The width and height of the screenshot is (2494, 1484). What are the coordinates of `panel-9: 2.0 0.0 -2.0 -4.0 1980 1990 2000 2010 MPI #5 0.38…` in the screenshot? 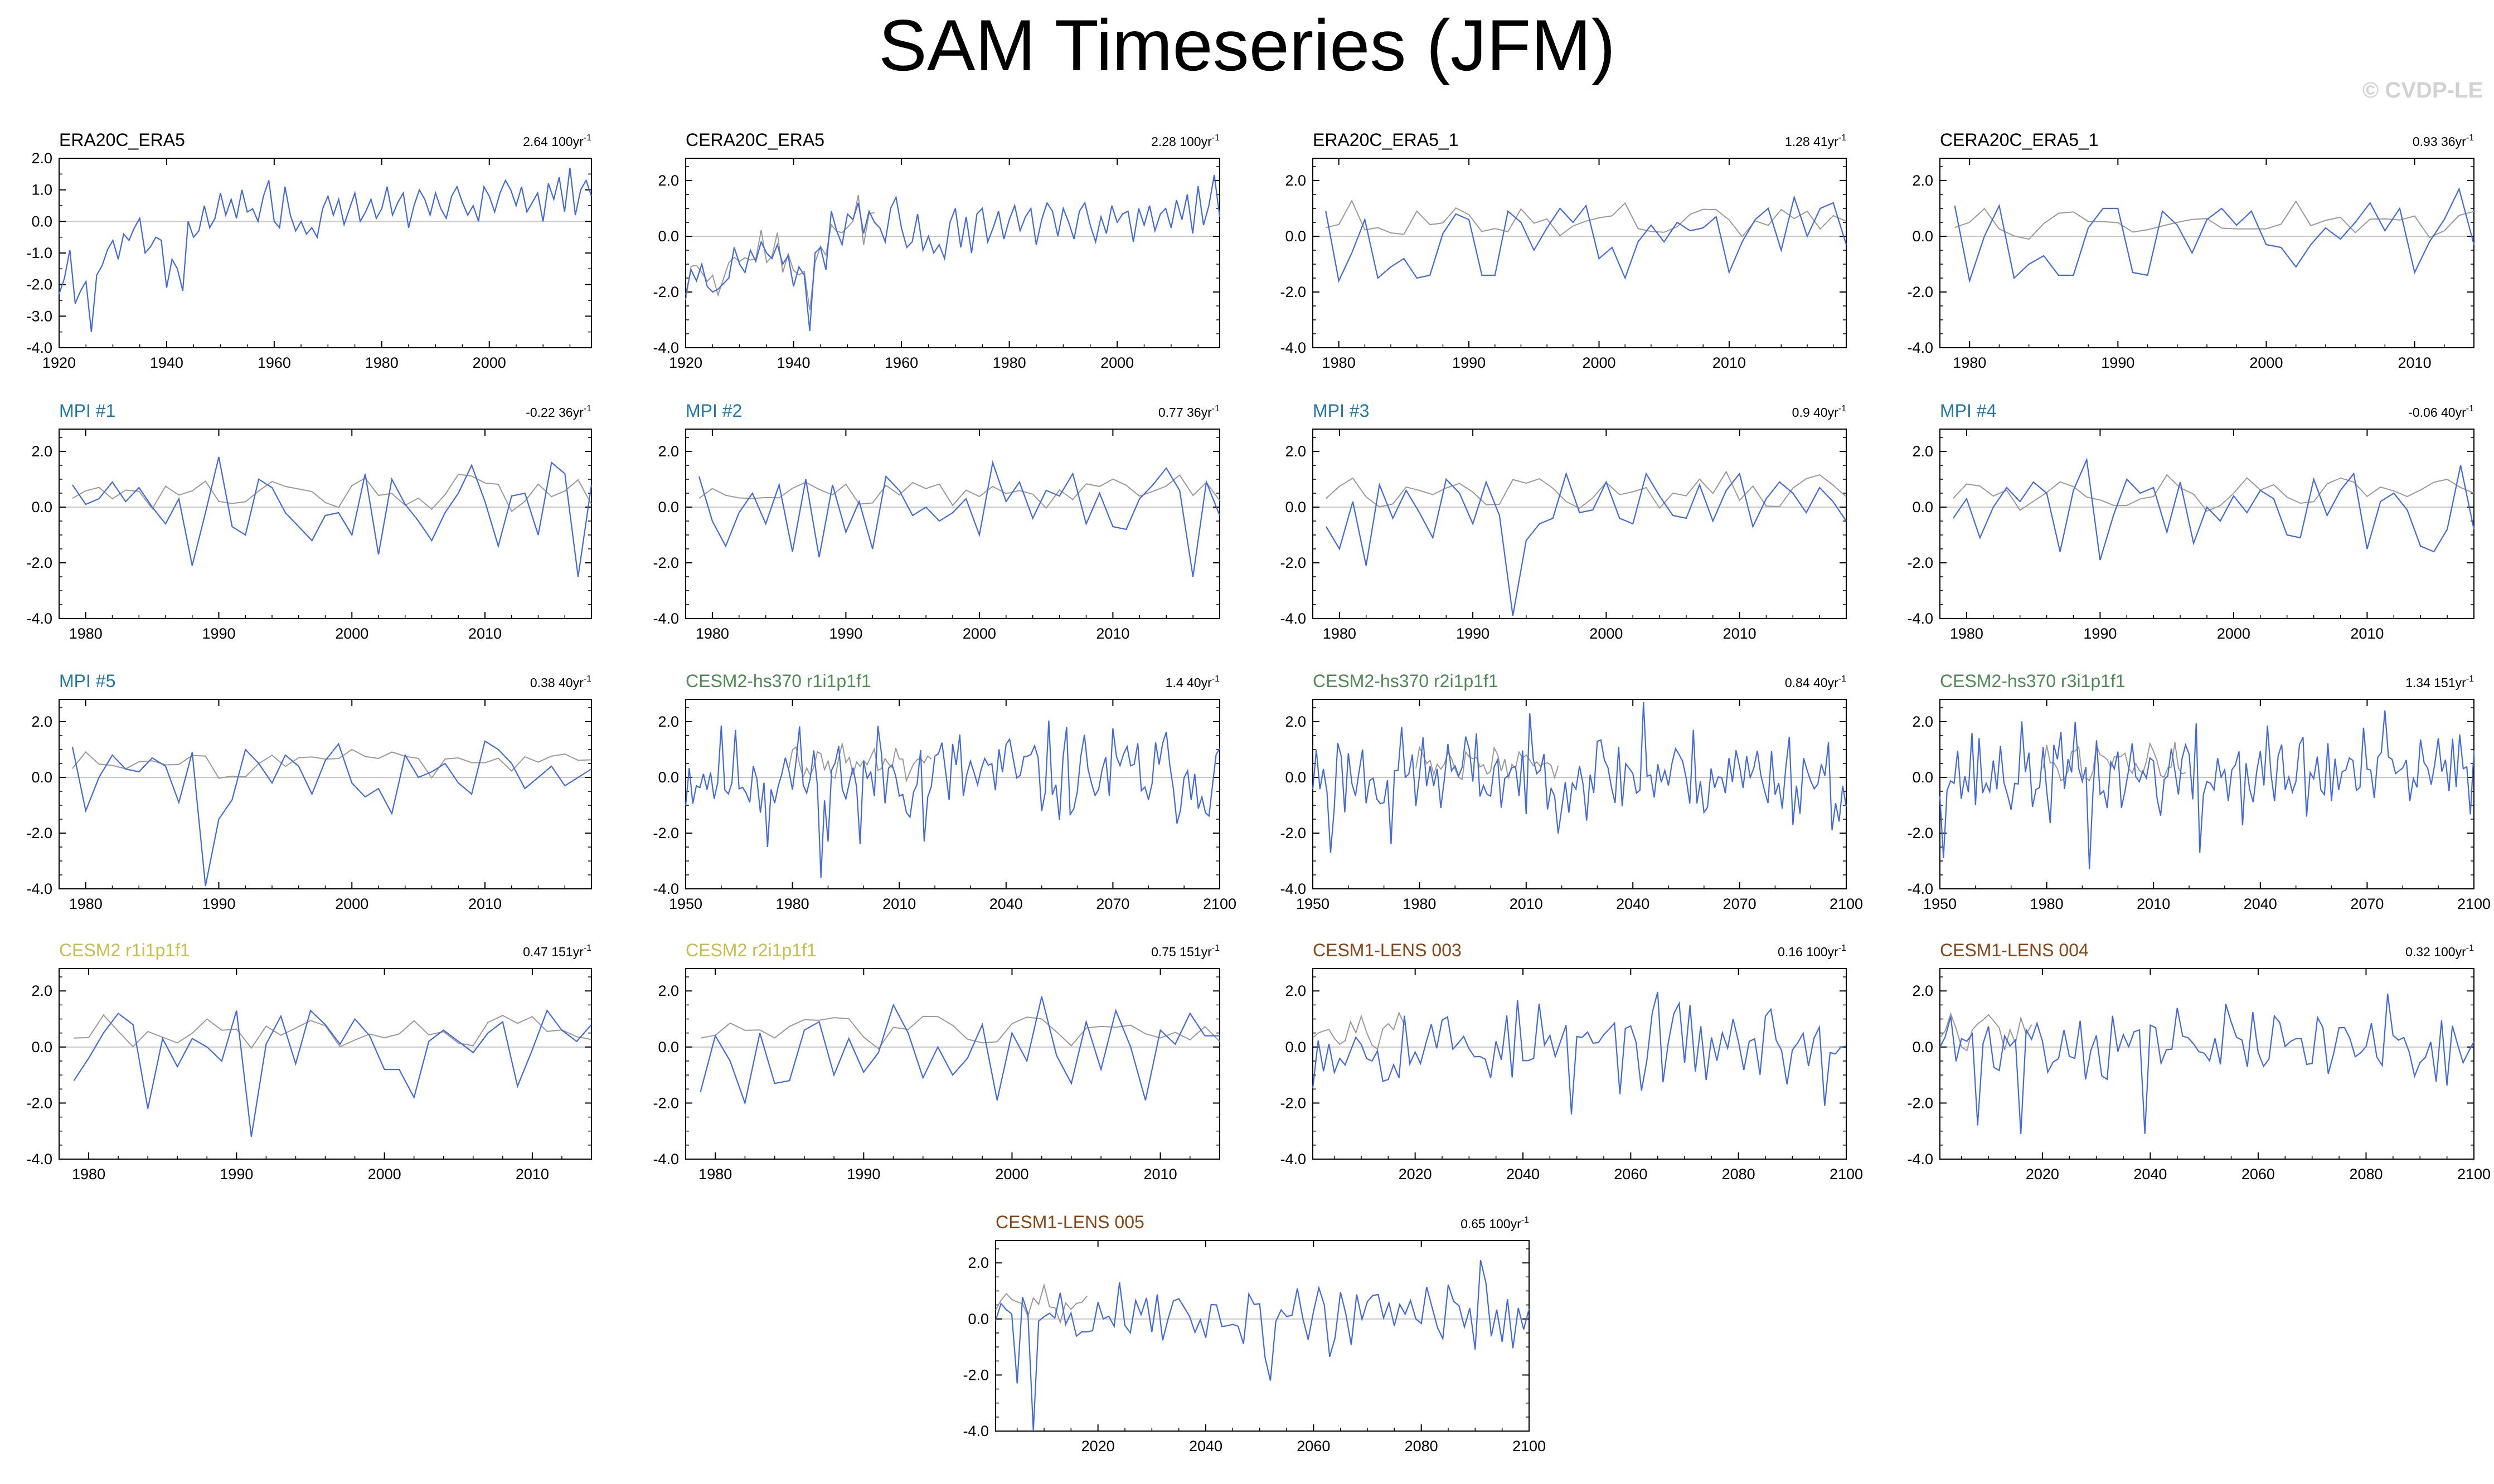 It's located at (309, 791).